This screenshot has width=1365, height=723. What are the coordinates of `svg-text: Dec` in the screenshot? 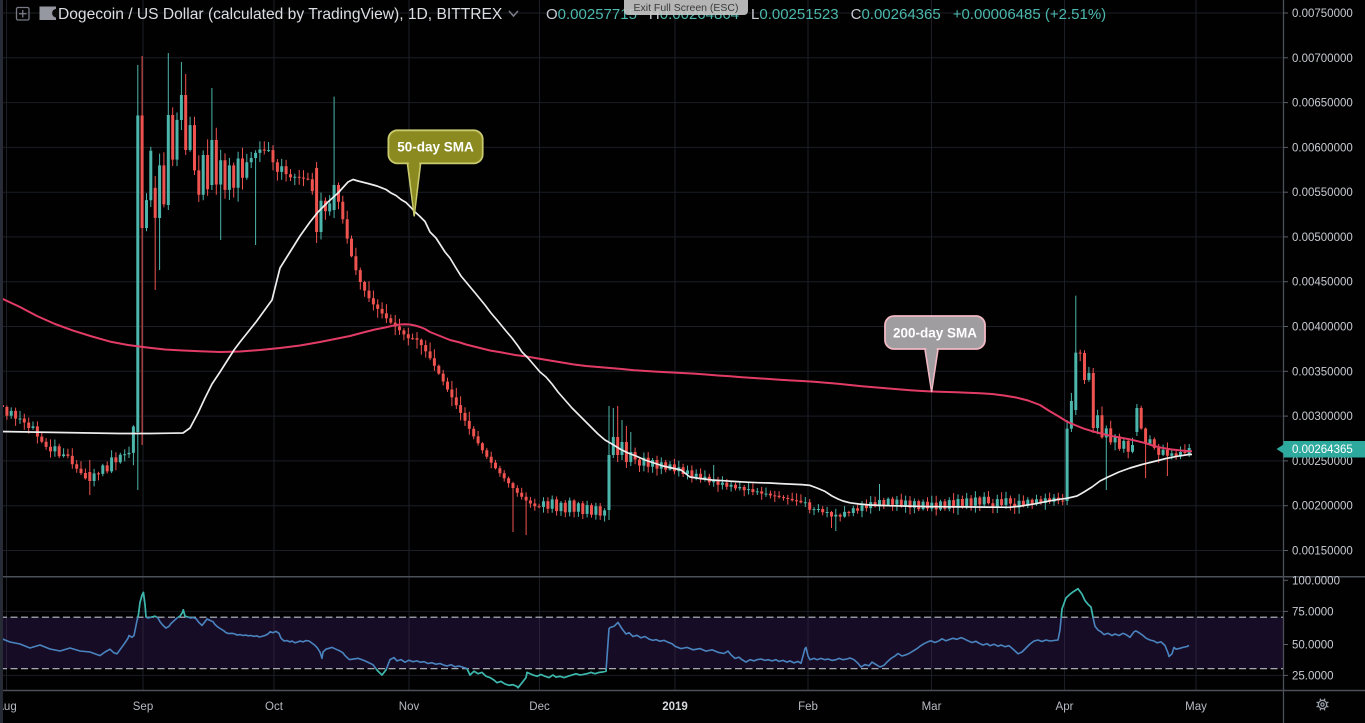 It's located at (539, 707).